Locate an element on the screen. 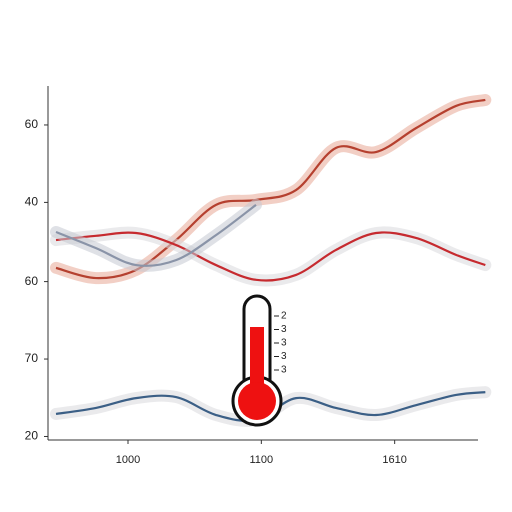 Image resolution: width=512 pixels, height=512 pixels. y-tick-label: 70 is located at coordinates (32, 358).